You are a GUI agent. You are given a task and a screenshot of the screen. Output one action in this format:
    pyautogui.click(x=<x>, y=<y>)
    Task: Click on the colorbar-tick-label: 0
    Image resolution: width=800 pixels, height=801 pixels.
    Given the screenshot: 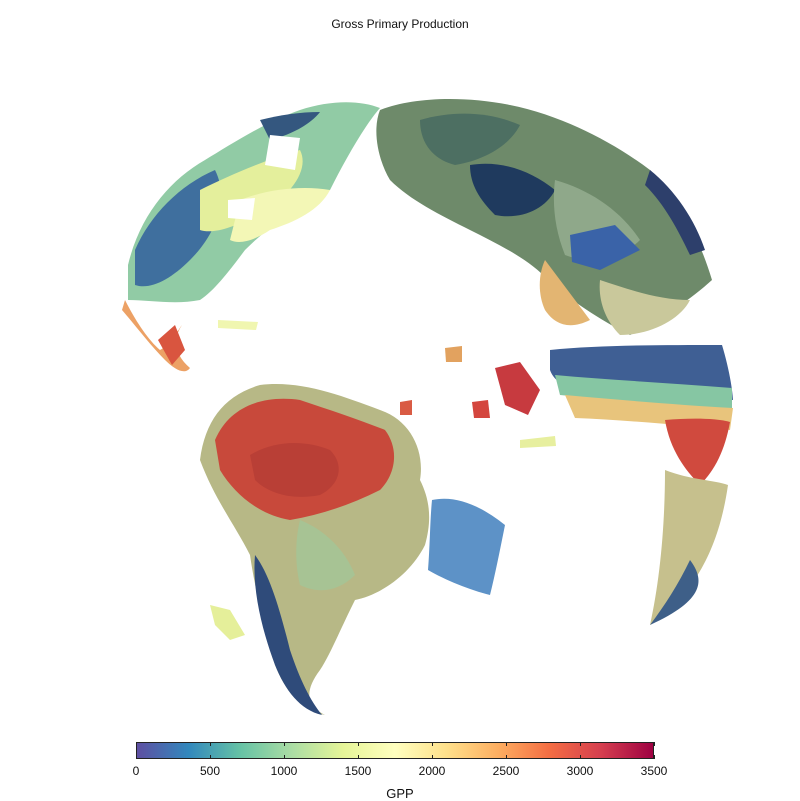 What is the action you would take?
    pyautogui.click(x=136, y=771)
    